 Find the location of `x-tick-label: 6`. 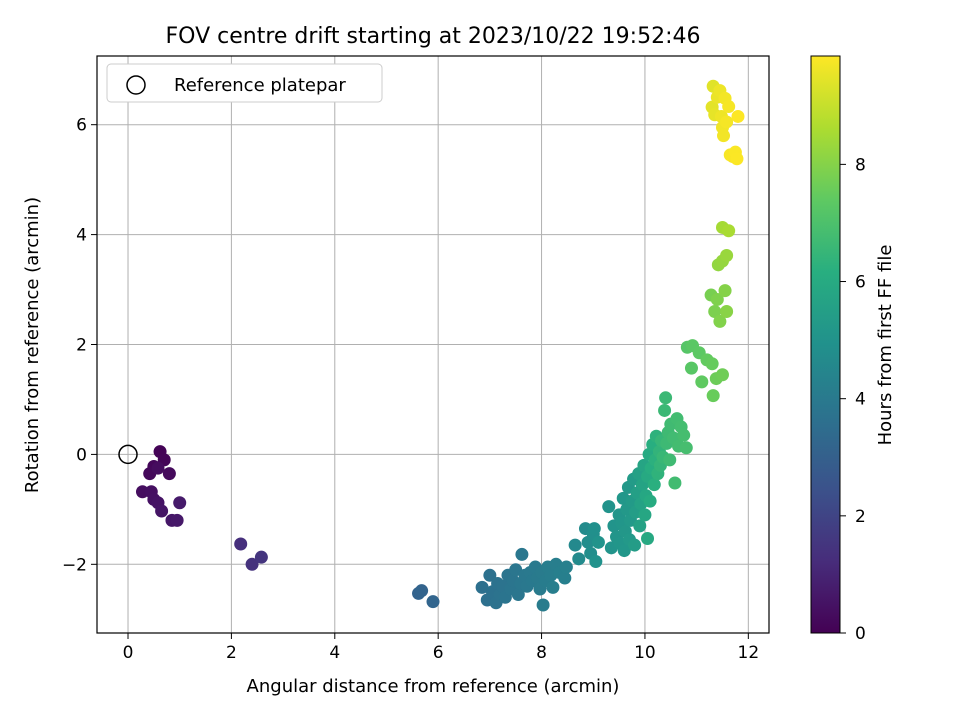

x-tick-label: 6 is located at coordinates (438, 653).